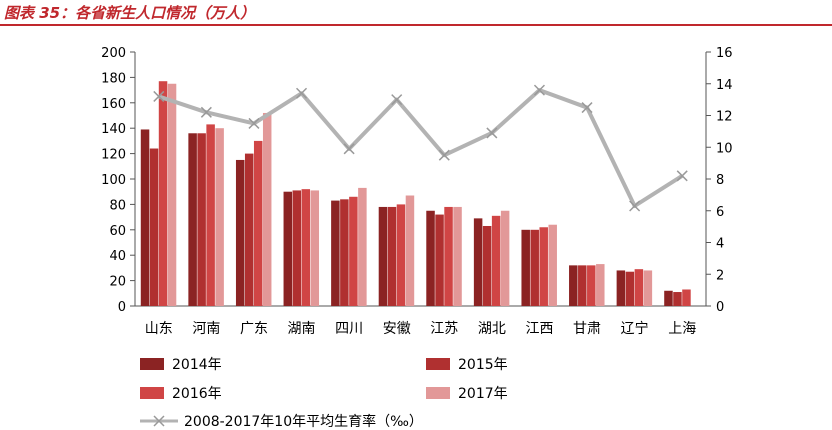 The width and height of the screenshot is (832, 430). What do you see at coordinates (197, 394) in the screenshot?
I see `legend-label: 2016年` at bounding box center [197, 394].